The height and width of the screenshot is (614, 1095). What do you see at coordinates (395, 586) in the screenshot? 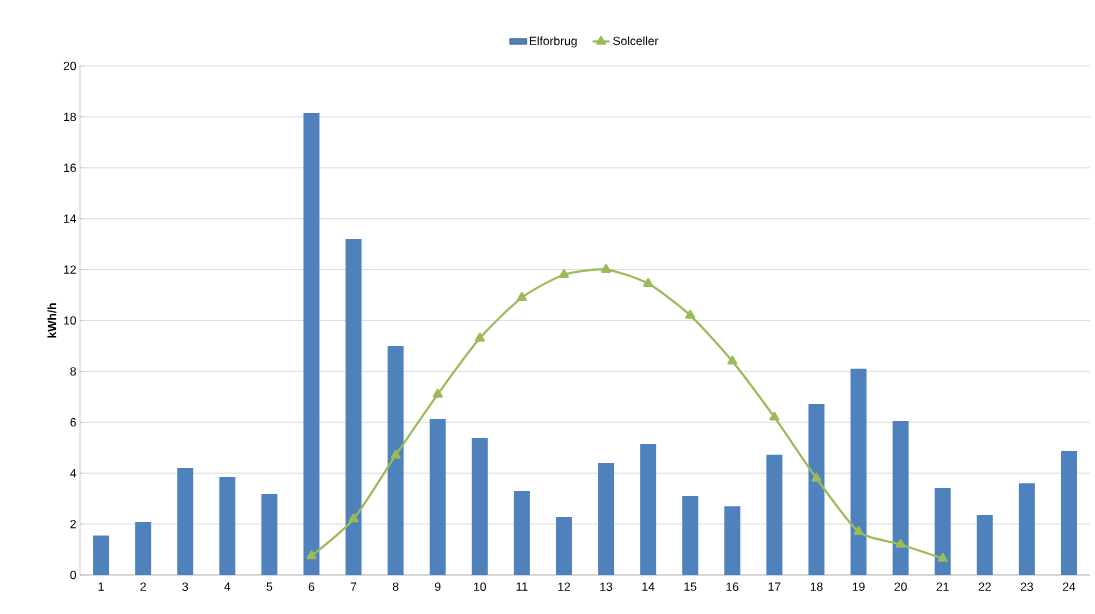
I see `x-tick-label: 8` at bounding box center [395, 586].